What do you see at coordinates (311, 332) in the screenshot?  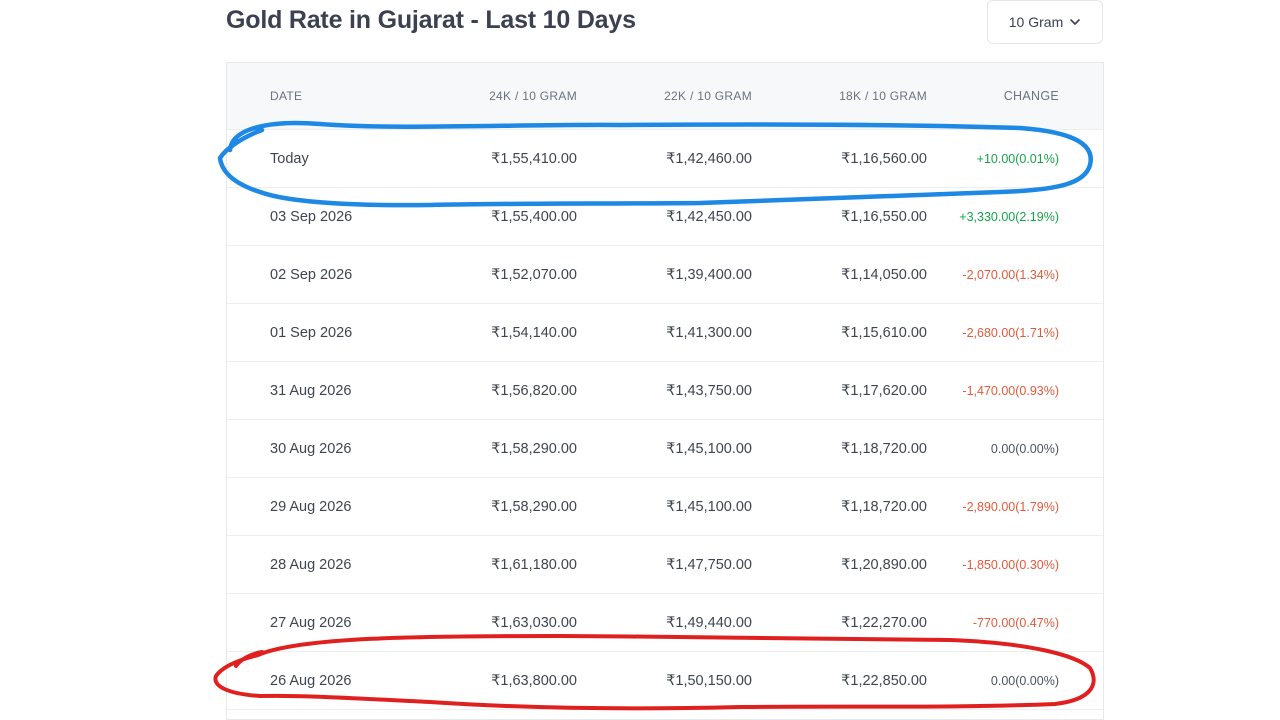 I see `cell-date: 01 Sep 2026` at bounding box center [311, 332].